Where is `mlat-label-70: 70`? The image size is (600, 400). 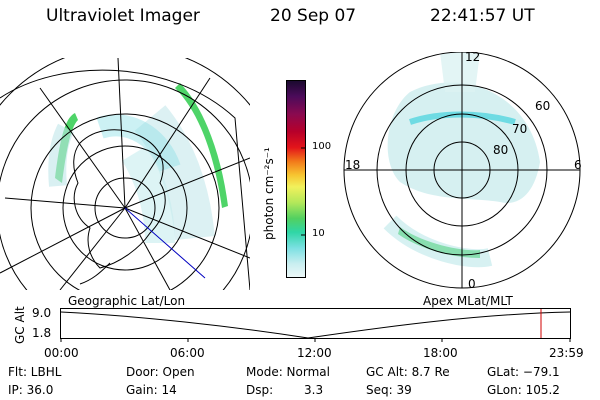 mlat-label-70: 70 is located at coordinates (520, 129).